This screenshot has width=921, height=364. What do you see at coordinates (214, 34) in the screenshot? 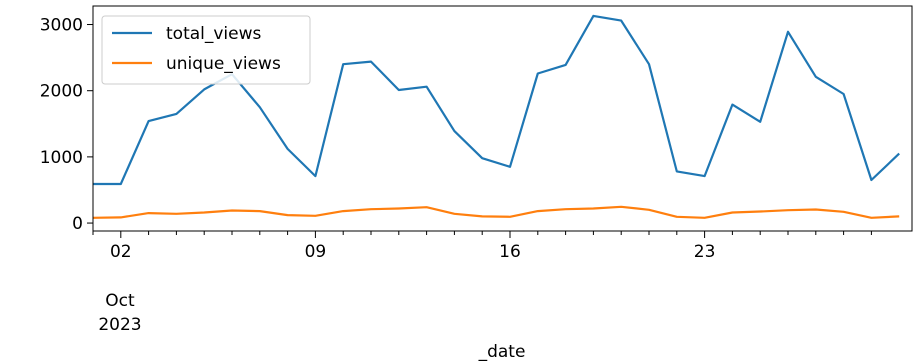
I see `legend-label-total_views: total_views` at bounding box center [214, 34].